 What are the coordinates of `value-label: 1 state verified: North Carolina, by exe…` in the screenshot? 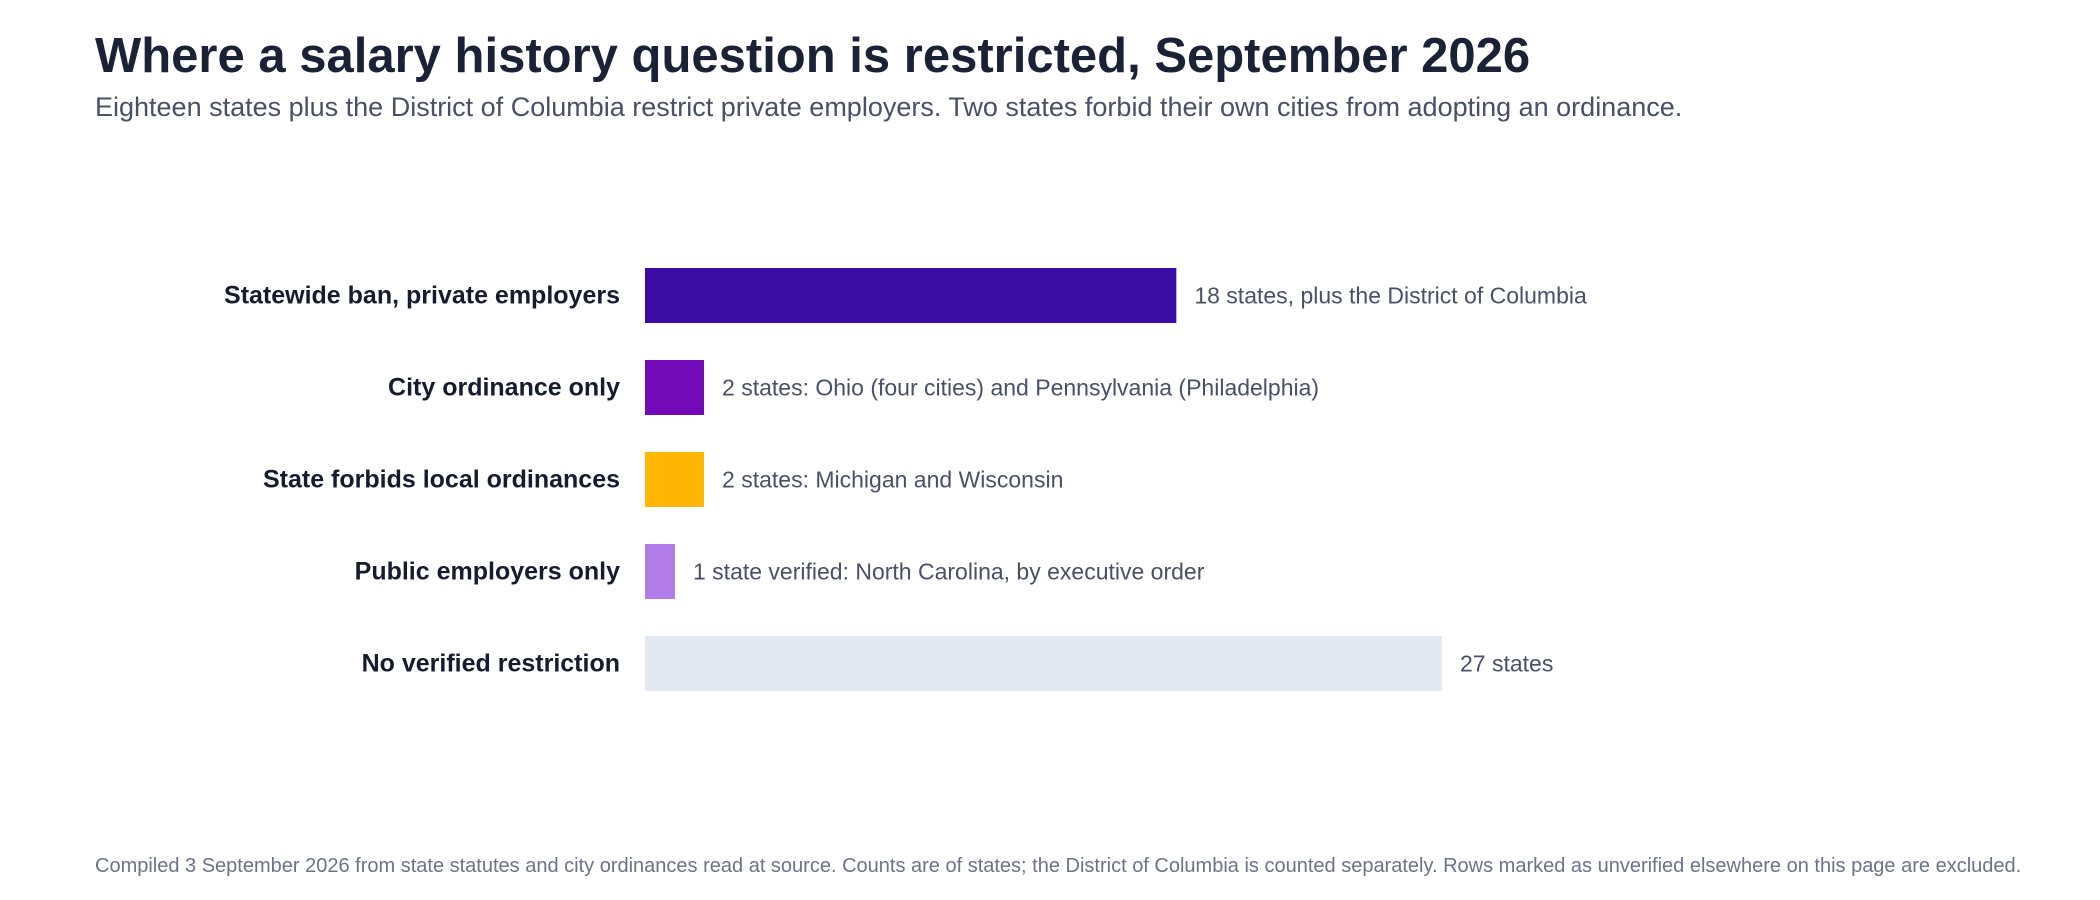 It's located at (949, 572).